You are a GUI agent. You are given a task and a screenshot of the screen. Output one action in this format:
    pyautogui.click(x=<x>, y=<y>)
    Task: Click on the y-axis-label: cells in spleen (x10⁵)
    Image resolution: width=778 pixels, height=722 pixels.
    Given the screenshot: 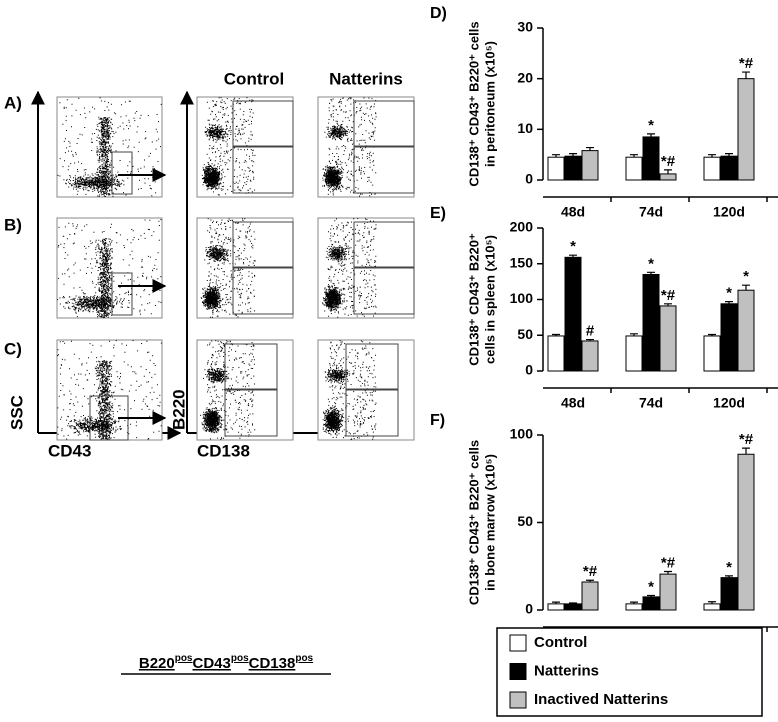 What is the action you would take?
    pyautogui.click(x=489, y=299)
    